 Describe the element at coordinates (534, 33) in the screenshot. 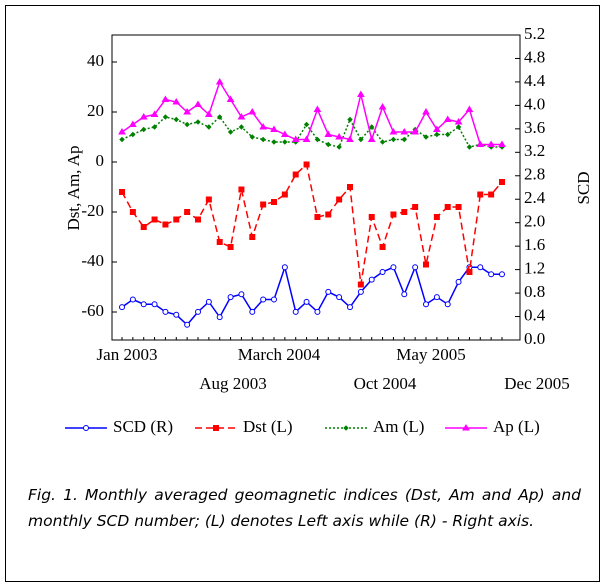

I see `y2-tick-label: 5.2` at that location.